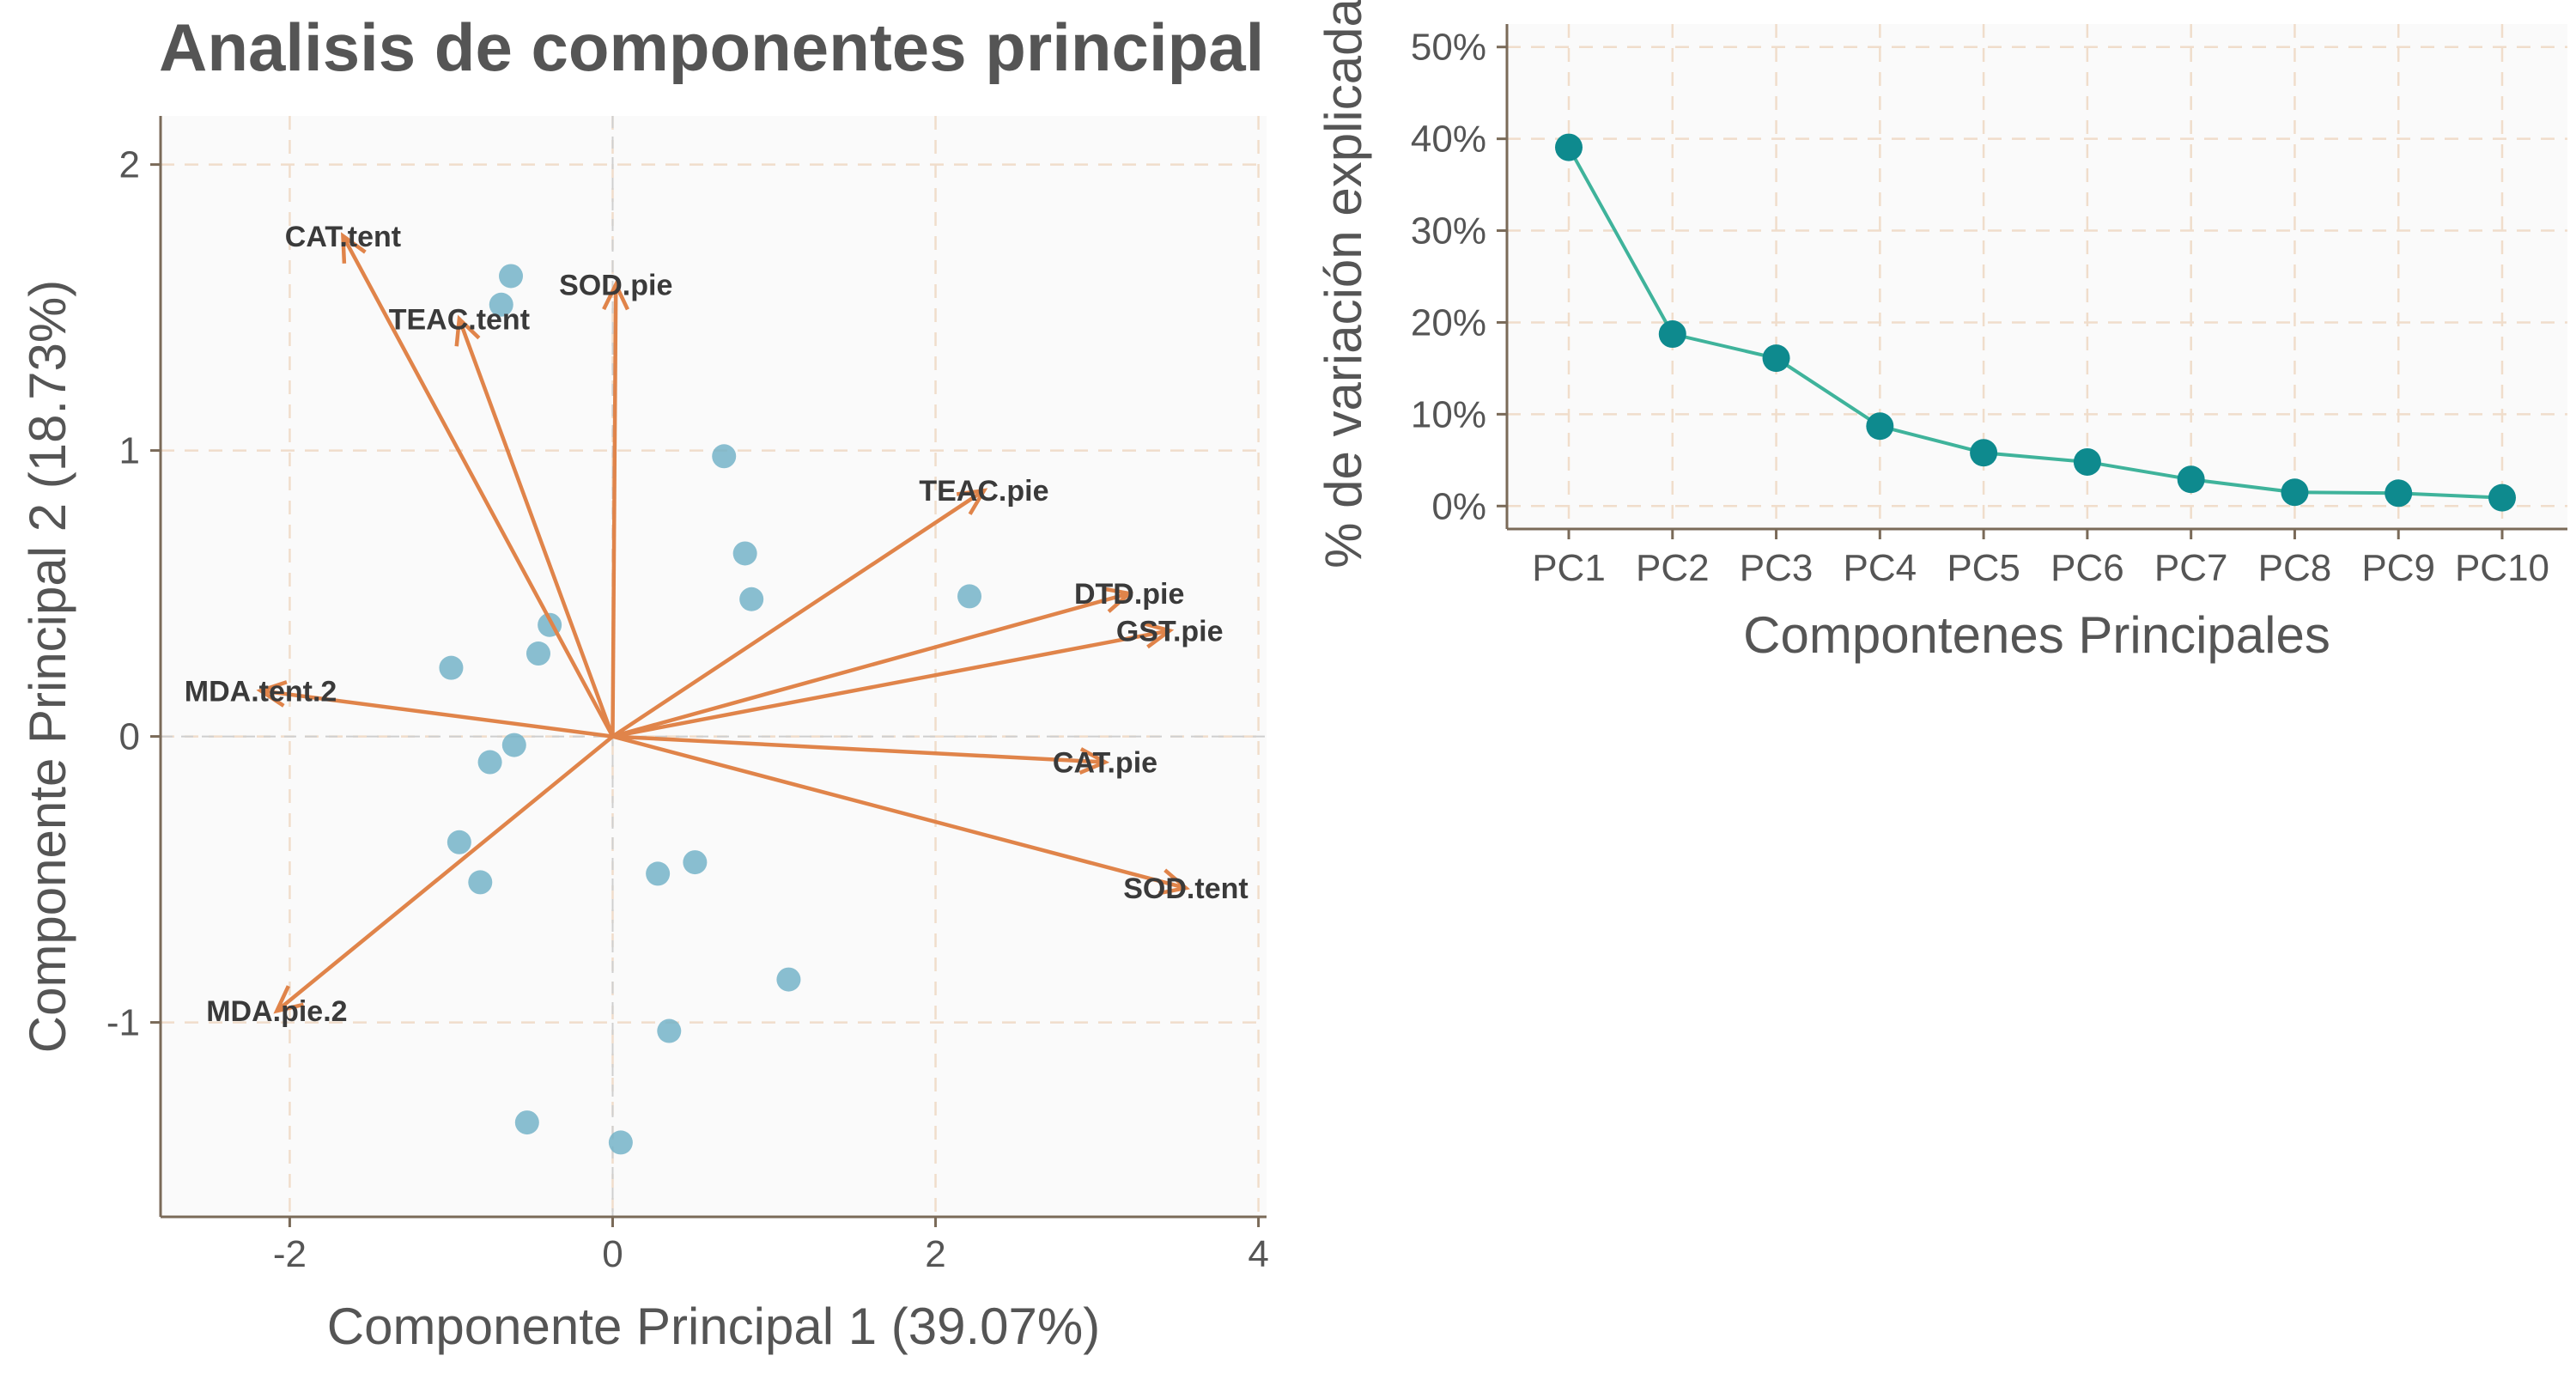 The height and width of the screenshot is (1374, 2576). Describe the element at coordinates (343, 237) in the screenshot. I see `loading-label: CAT.tent` at that location.